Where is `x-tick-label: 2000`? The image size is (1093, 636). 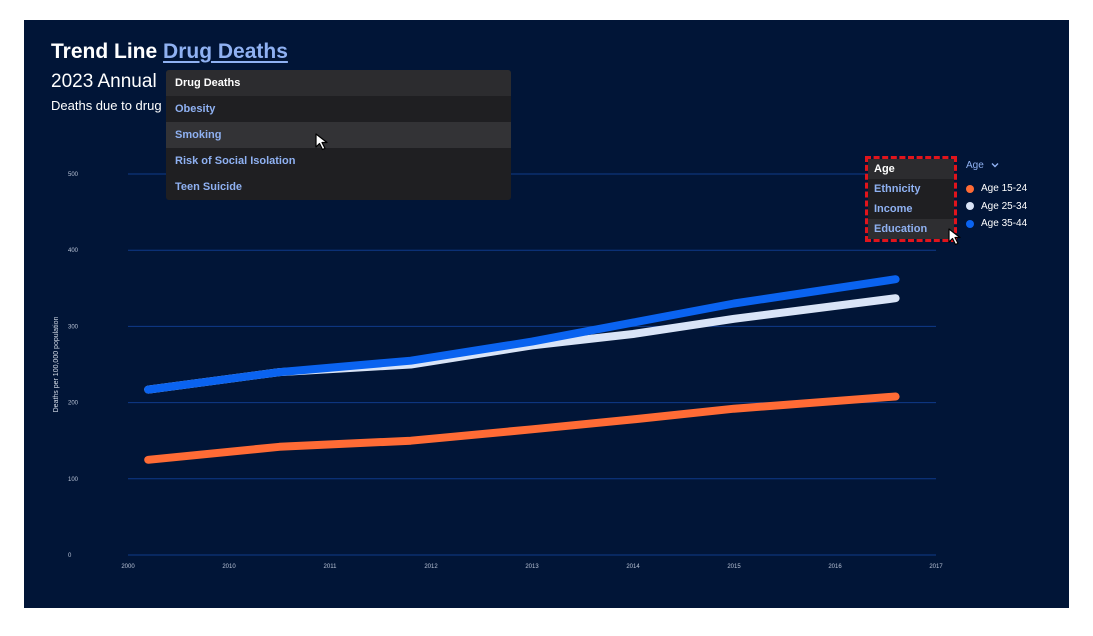
x-tick-label: 2000 is located at coordinates (128, 567).